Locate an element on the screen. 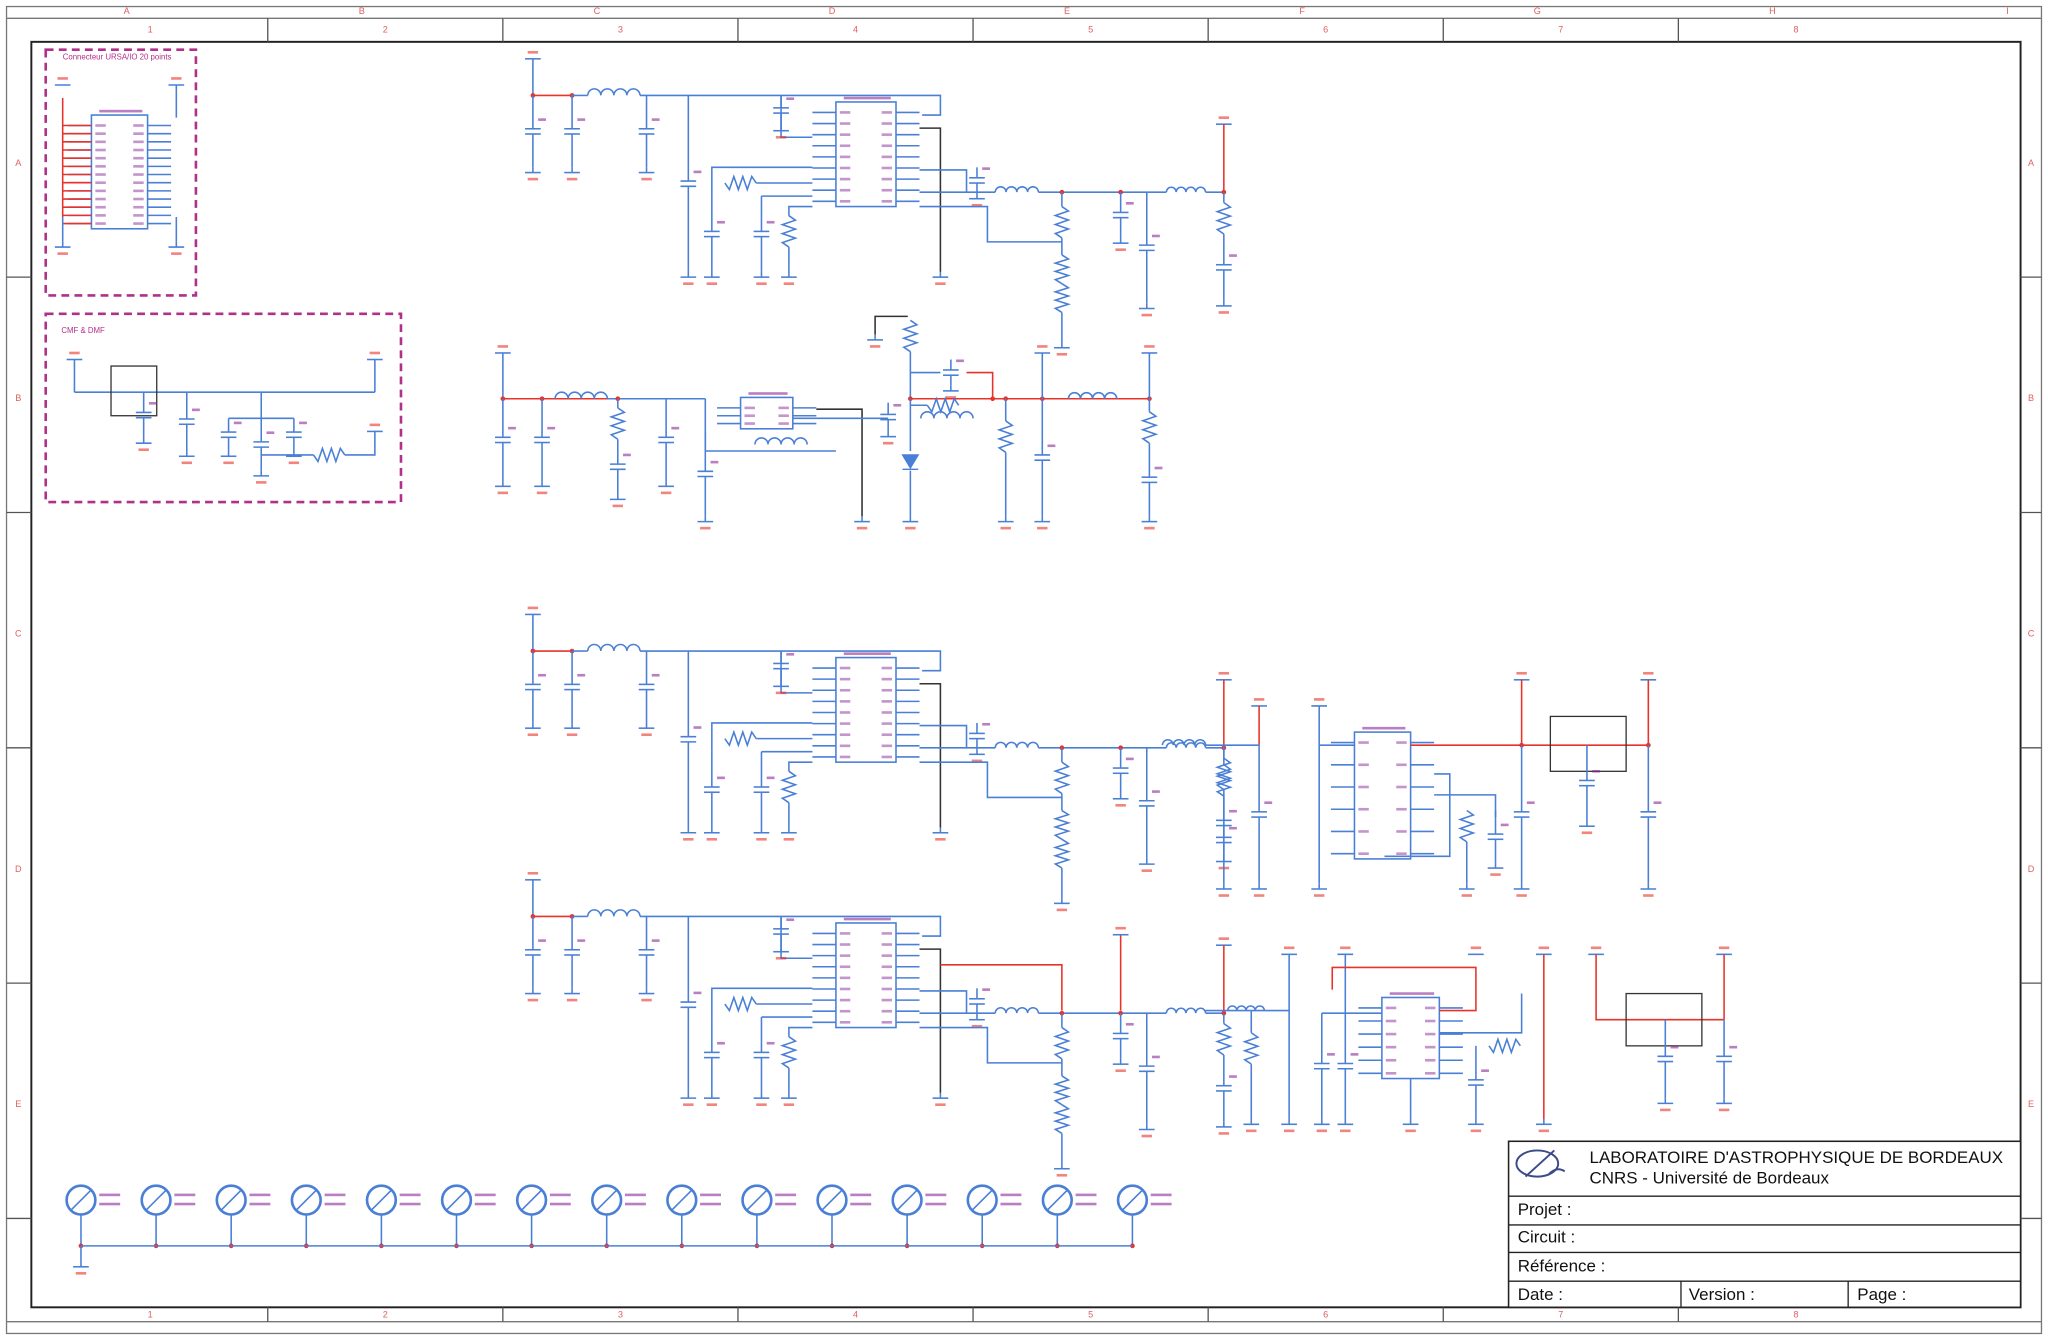 This screenshot has height=1340, width=2048. regulator is located at coordinates (1664, 1019).